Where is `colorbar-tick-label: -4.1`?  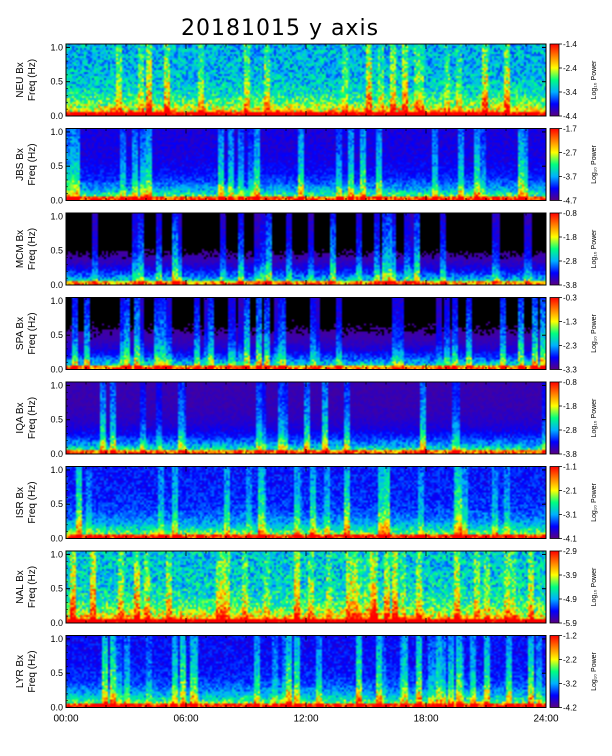 colorbar-tick-label: -4.1 is located at coordinates (570, 539).